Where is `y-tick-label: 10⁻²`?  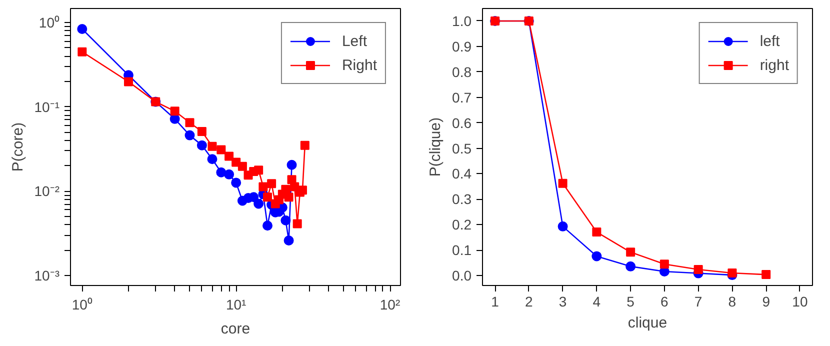 y-tick-label: 10⁻² is located at coordinates (47, 191).